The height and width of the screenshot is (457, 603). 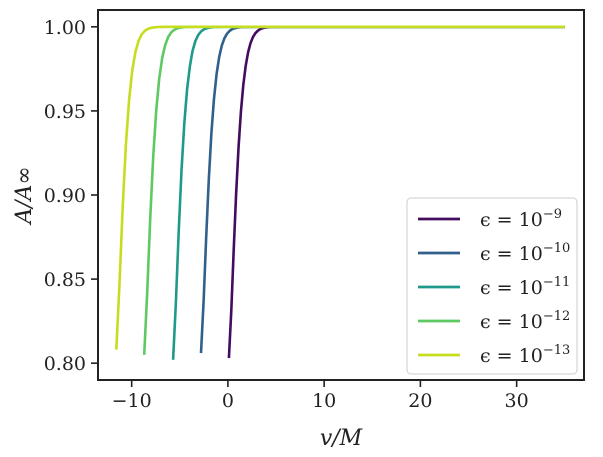 I want to click on x-tick-label: 10, so click(x=324, y=401).